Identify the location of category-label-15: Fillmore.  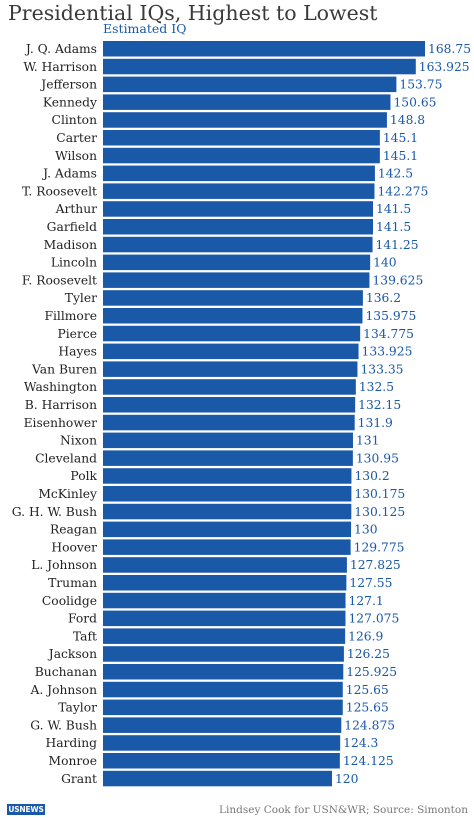
(70, 316).